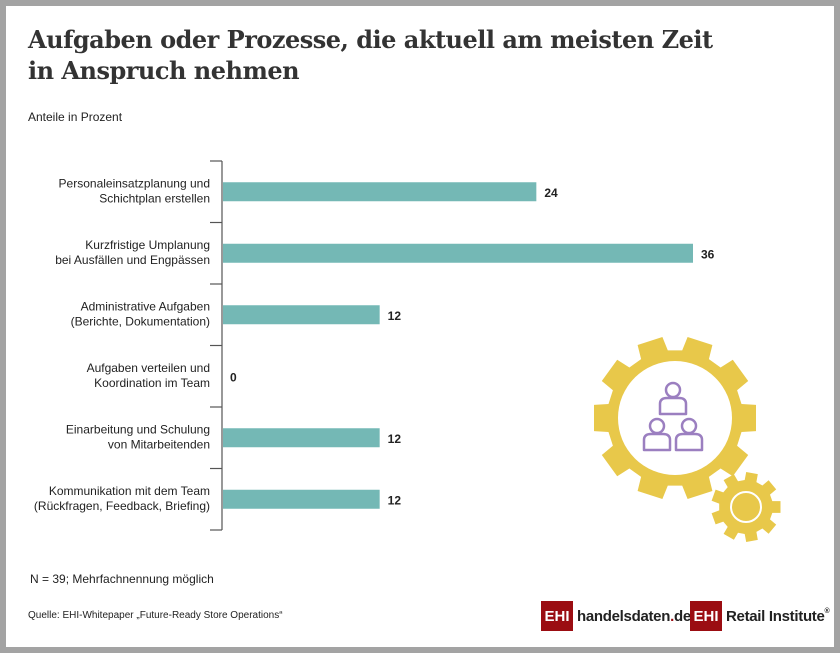 Image resolution: width=840 pixels, height=653 pixels. I want to click on category-label: (Rückfragen, Feedback, Briefing), so click(122, 506).